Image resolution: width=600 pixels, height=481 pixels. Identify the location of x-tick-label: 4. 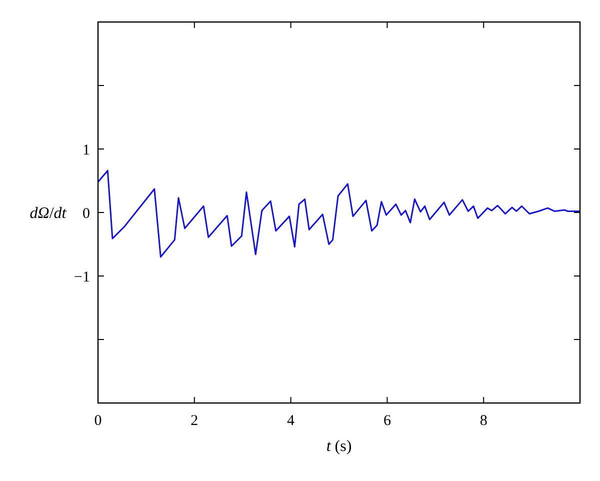
(291, 421).